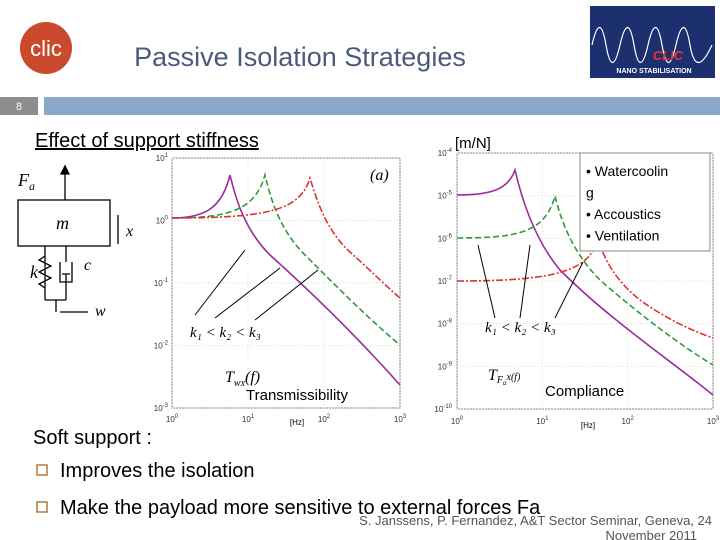 This screenshot has height=540, width=720. What do you see at coordinates (166, 406) in the screenshot?
I see `tick-exponent: -3` at bounding box center [166, 406].